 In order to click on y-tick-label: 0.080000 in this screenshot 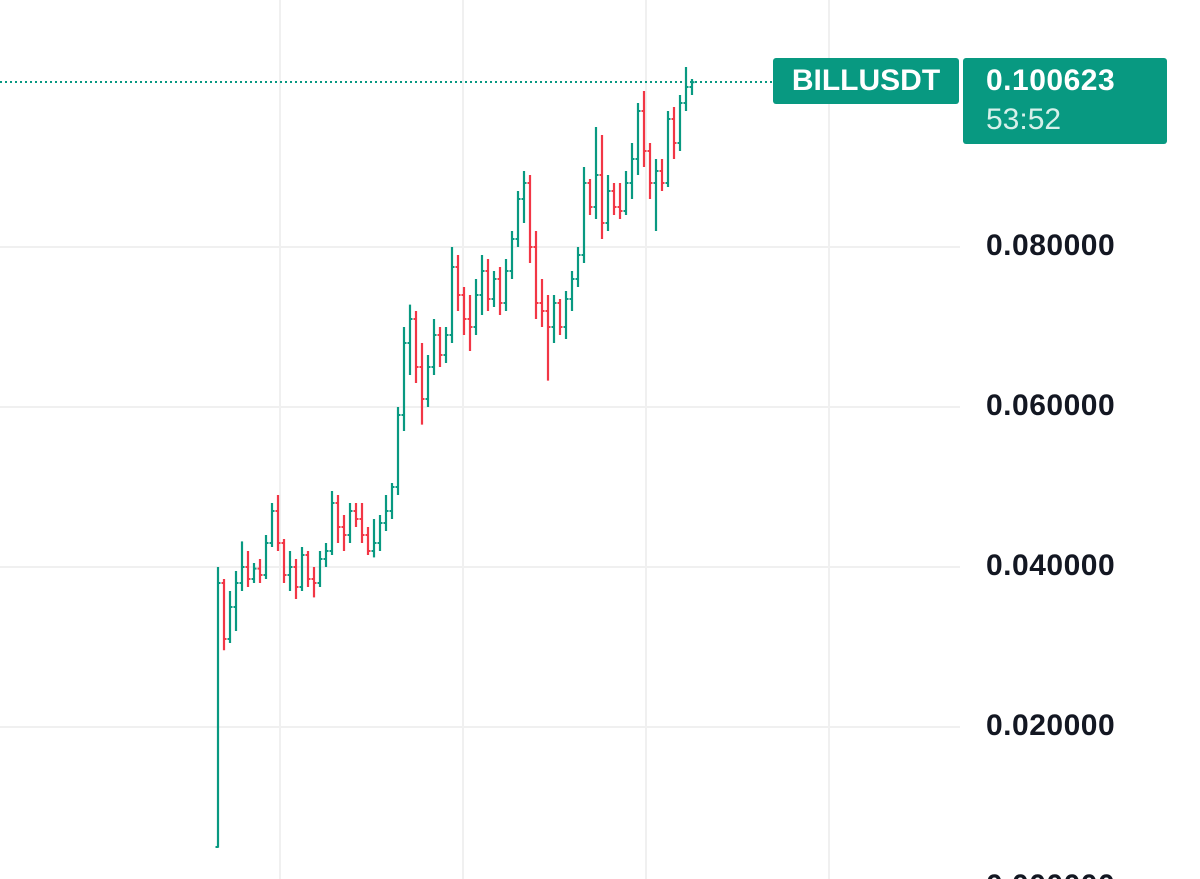, I will do `click(1050, 245)`.